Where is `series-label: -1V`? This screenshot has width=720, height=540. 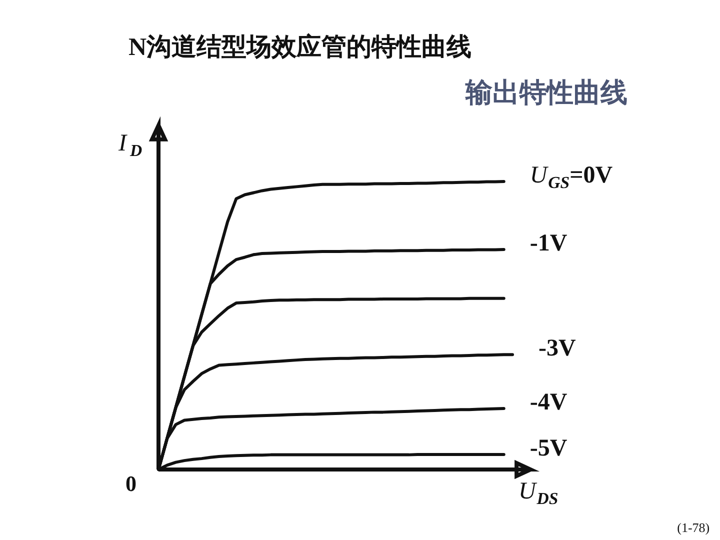
series-label: -1V is located at coordinates (549, 243).